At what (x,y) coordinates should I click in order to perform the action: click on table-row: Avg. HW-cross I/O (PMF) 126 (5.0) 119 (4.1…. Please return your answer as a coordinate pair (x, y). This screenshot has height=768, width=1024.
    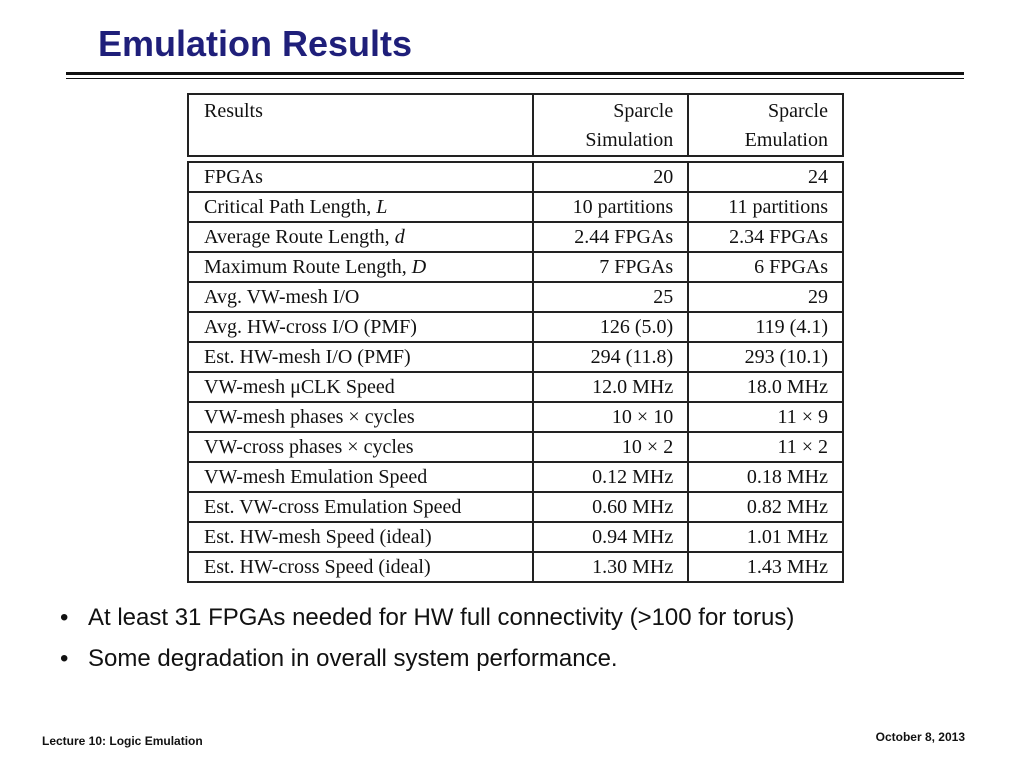
    Looking at the image, I should click on (515, 326).